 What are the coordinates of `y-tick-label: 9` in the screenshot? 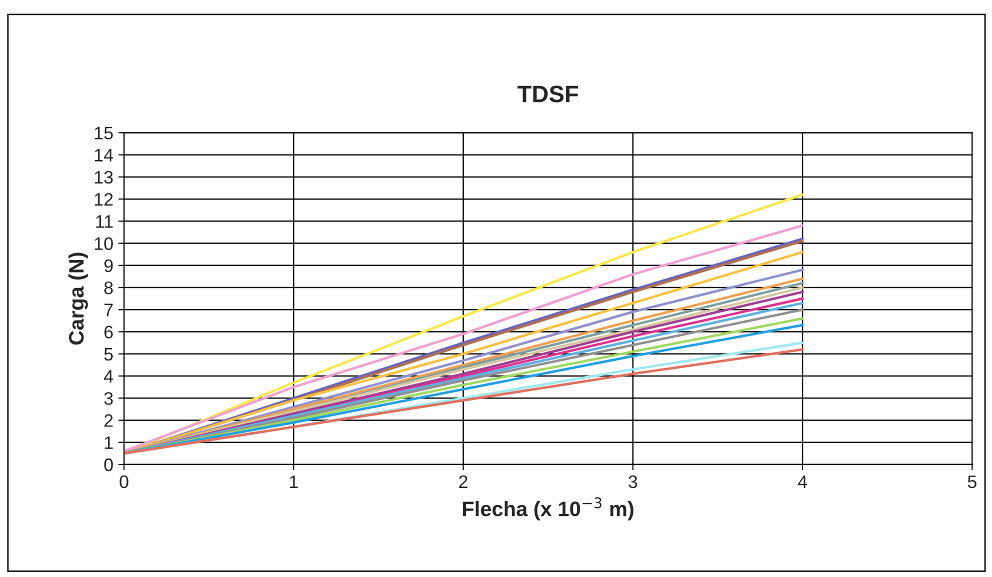 It's located at (108, 265).